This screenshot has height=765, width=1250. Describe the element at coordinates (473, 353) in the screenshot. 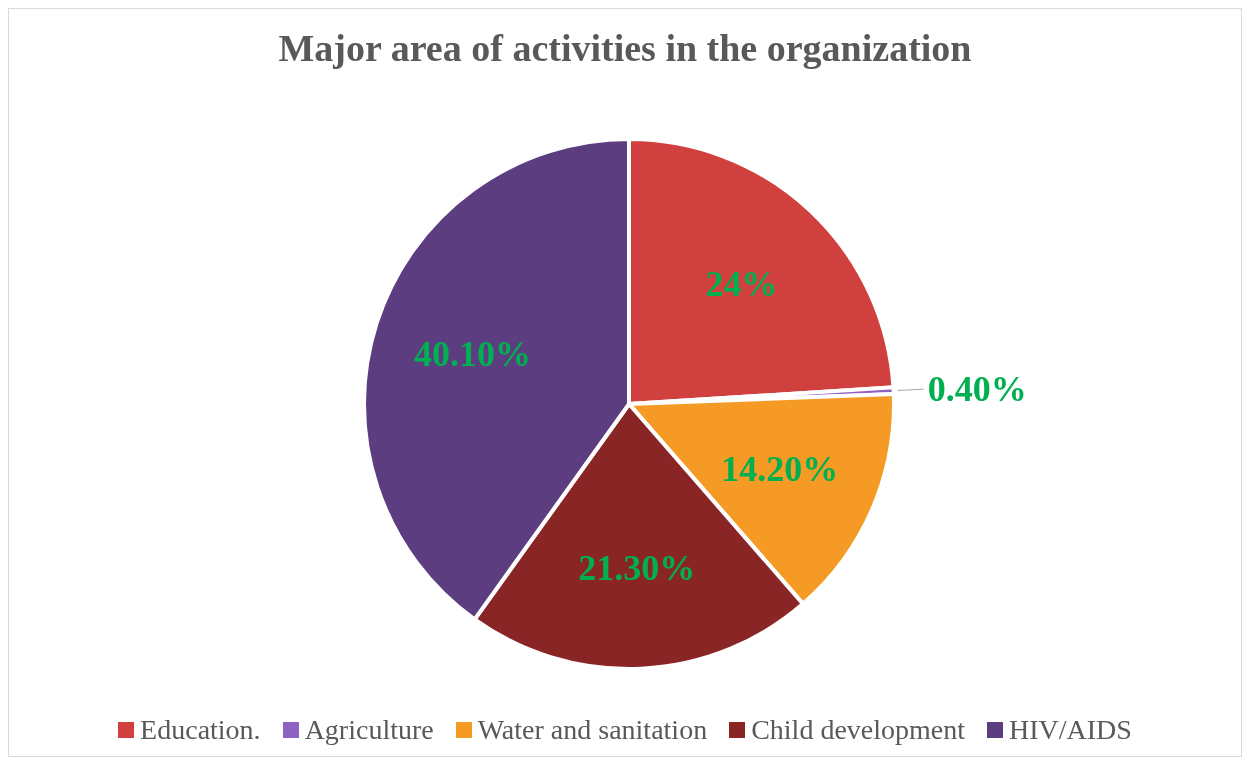

I see `data-label: 40.10%` at that location.